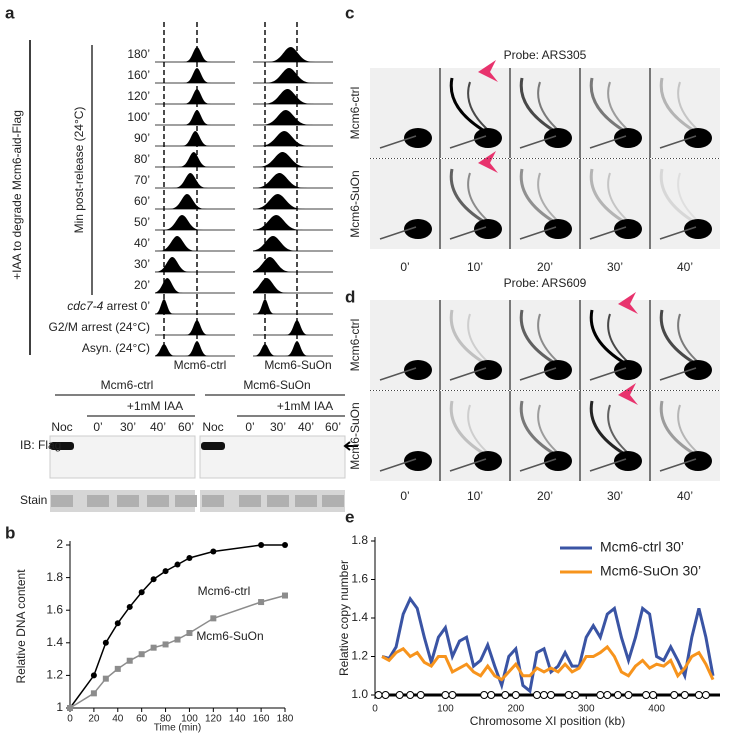 This screenshot has width=732, height=744. I want to click on row-label: cdc7-4 arrest 0’, so click(108, 306).